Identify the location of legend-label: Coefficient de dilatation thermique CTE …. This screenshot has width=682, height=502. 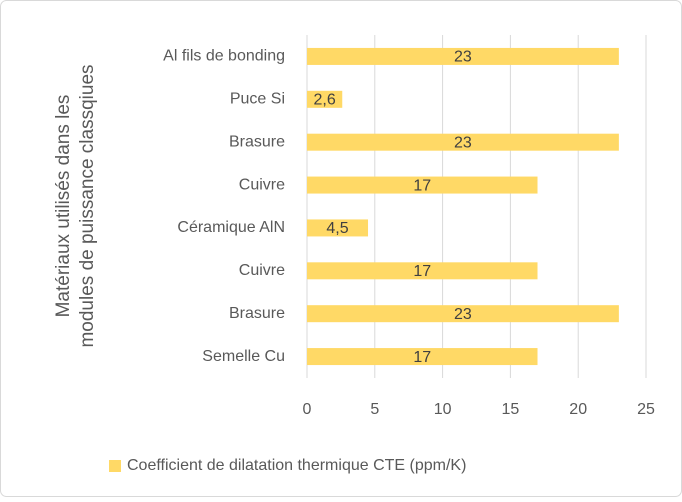
(296, 465).